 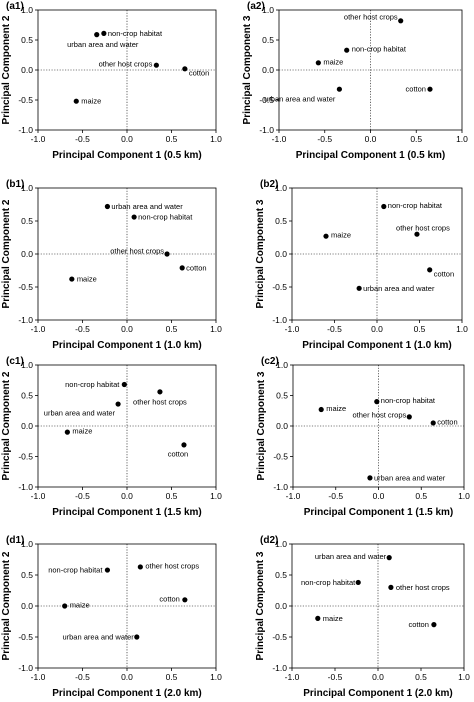 What do you see at coordinates (378, 512) in the screenshot?
I see `x-axis-title: Principal Component 1 (1.5 km)` at bounding box center [378, 512].